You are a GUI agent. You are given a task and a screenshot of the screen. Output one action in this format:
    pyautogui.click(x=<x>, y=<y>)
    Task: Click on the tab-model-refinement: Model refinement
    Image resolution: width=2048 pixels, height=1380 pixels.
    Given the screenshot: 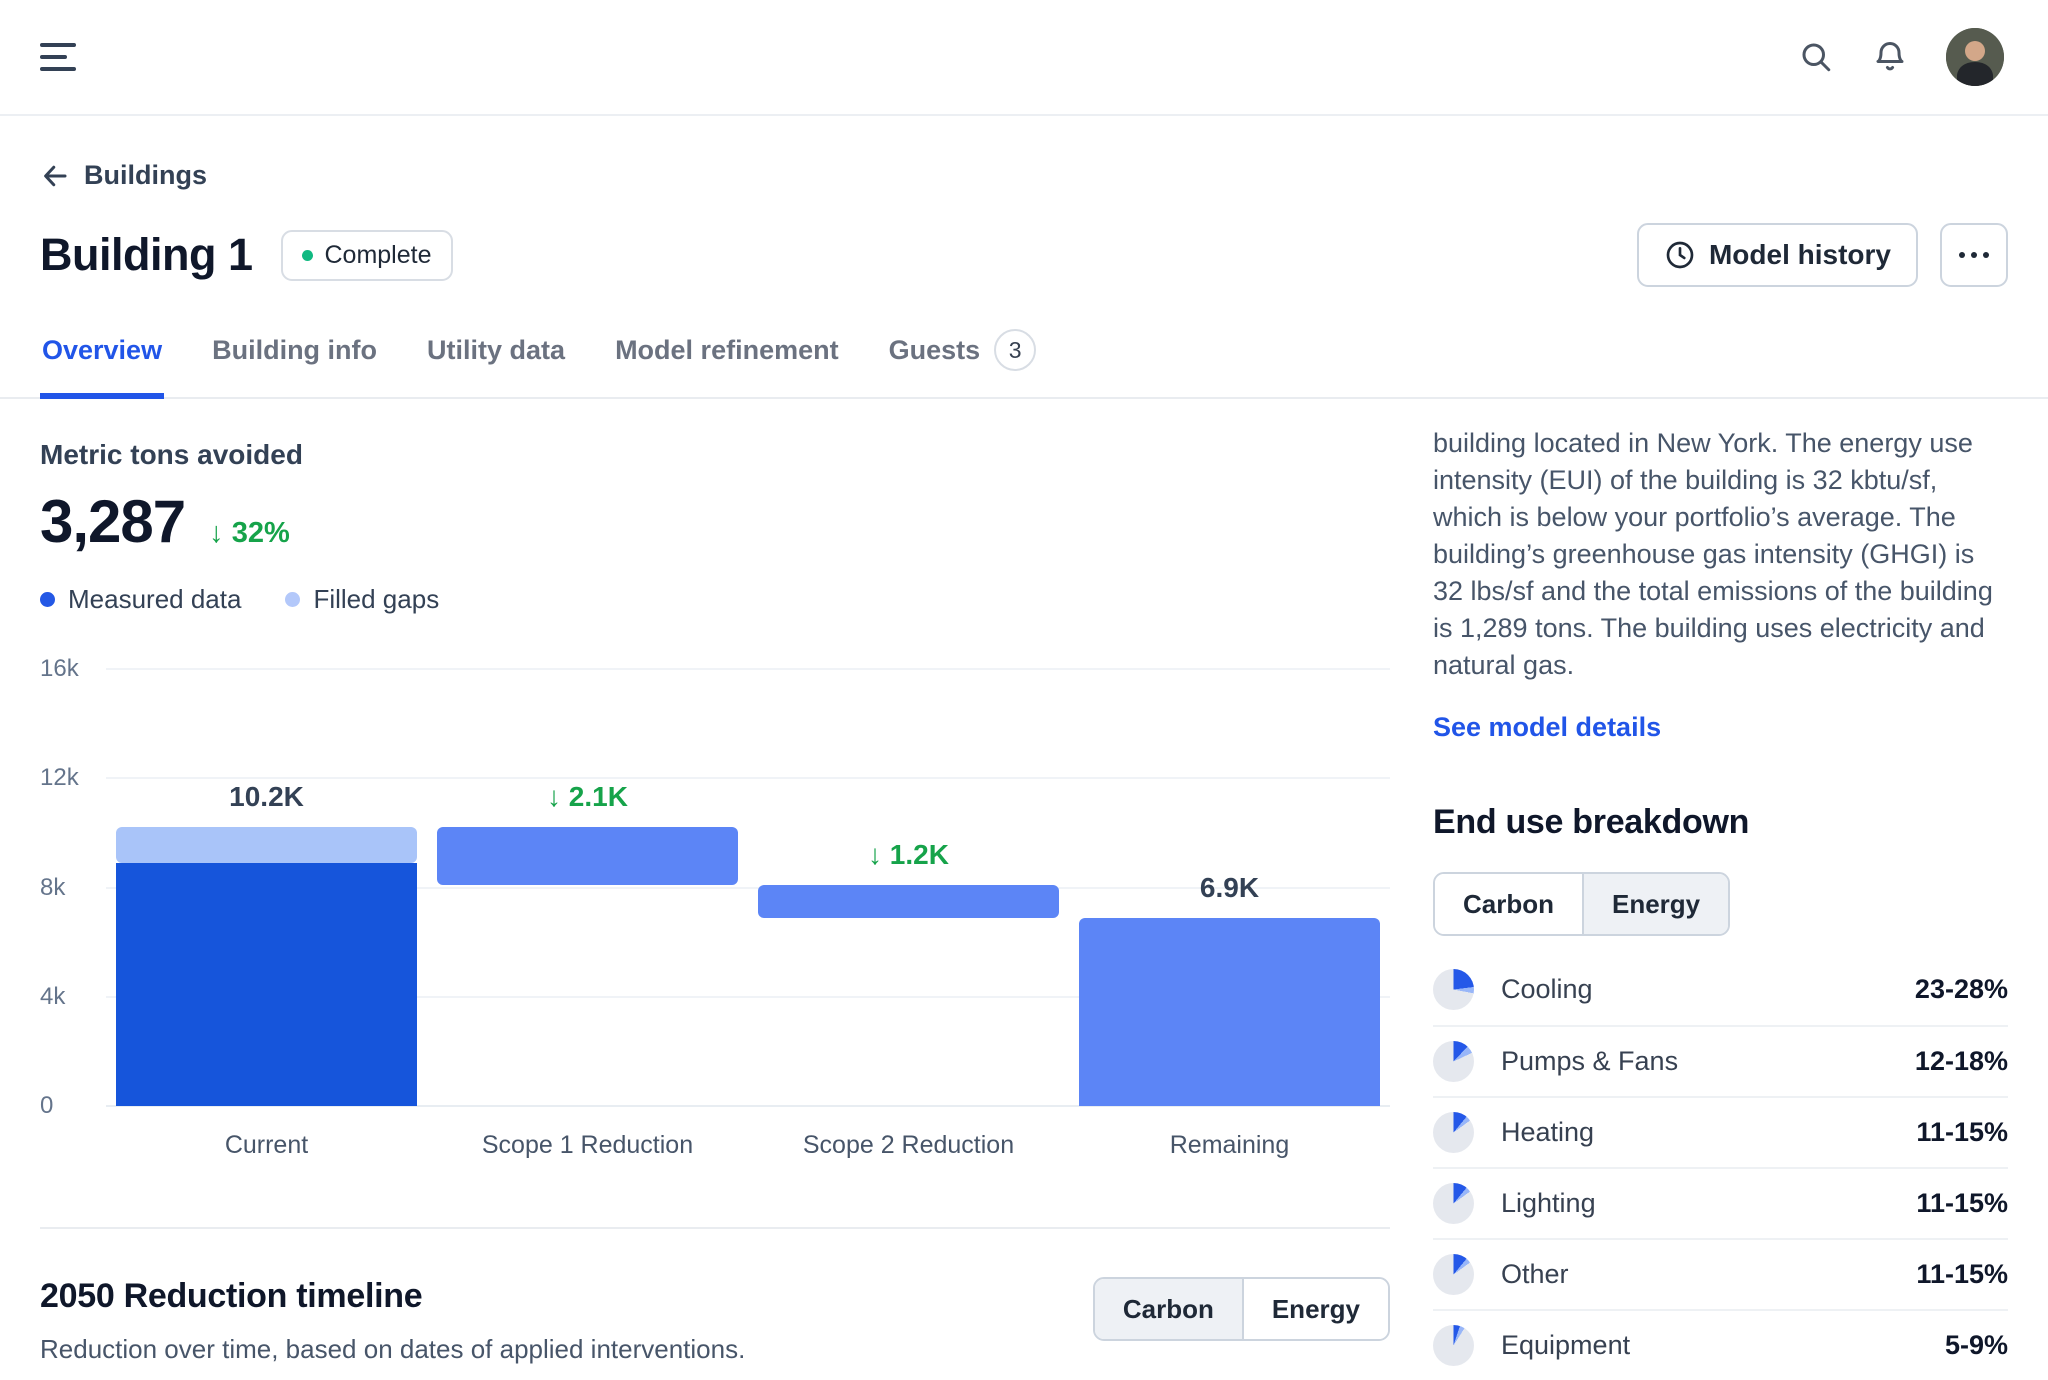 What is the action you would take?
    pyautogui.click(x=727, y=361)
    